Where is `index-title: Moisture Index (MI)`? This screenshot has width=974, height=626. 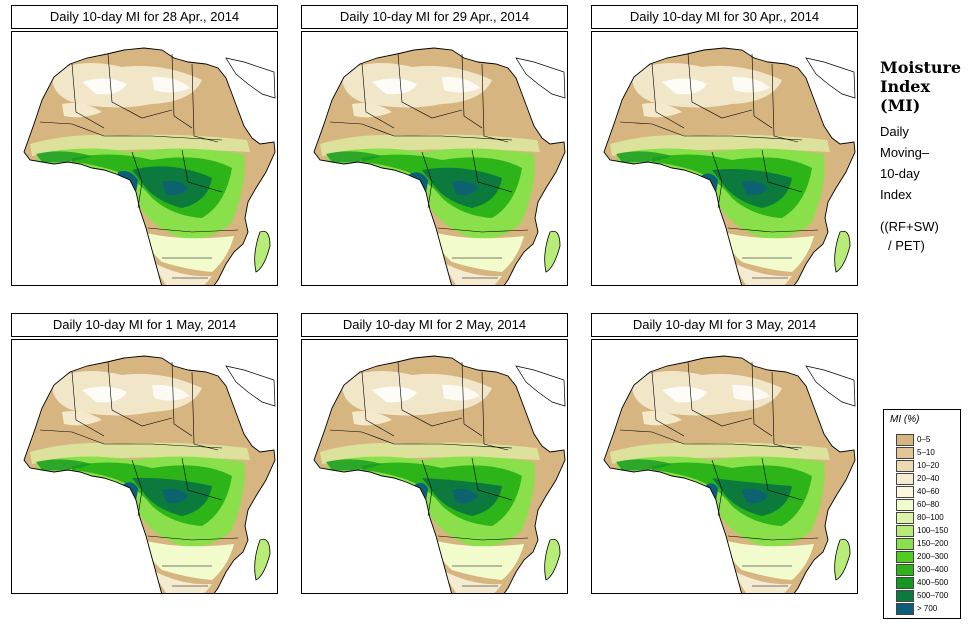
index-title: Moisture Index (MI) is located at coordinates (925, 86).